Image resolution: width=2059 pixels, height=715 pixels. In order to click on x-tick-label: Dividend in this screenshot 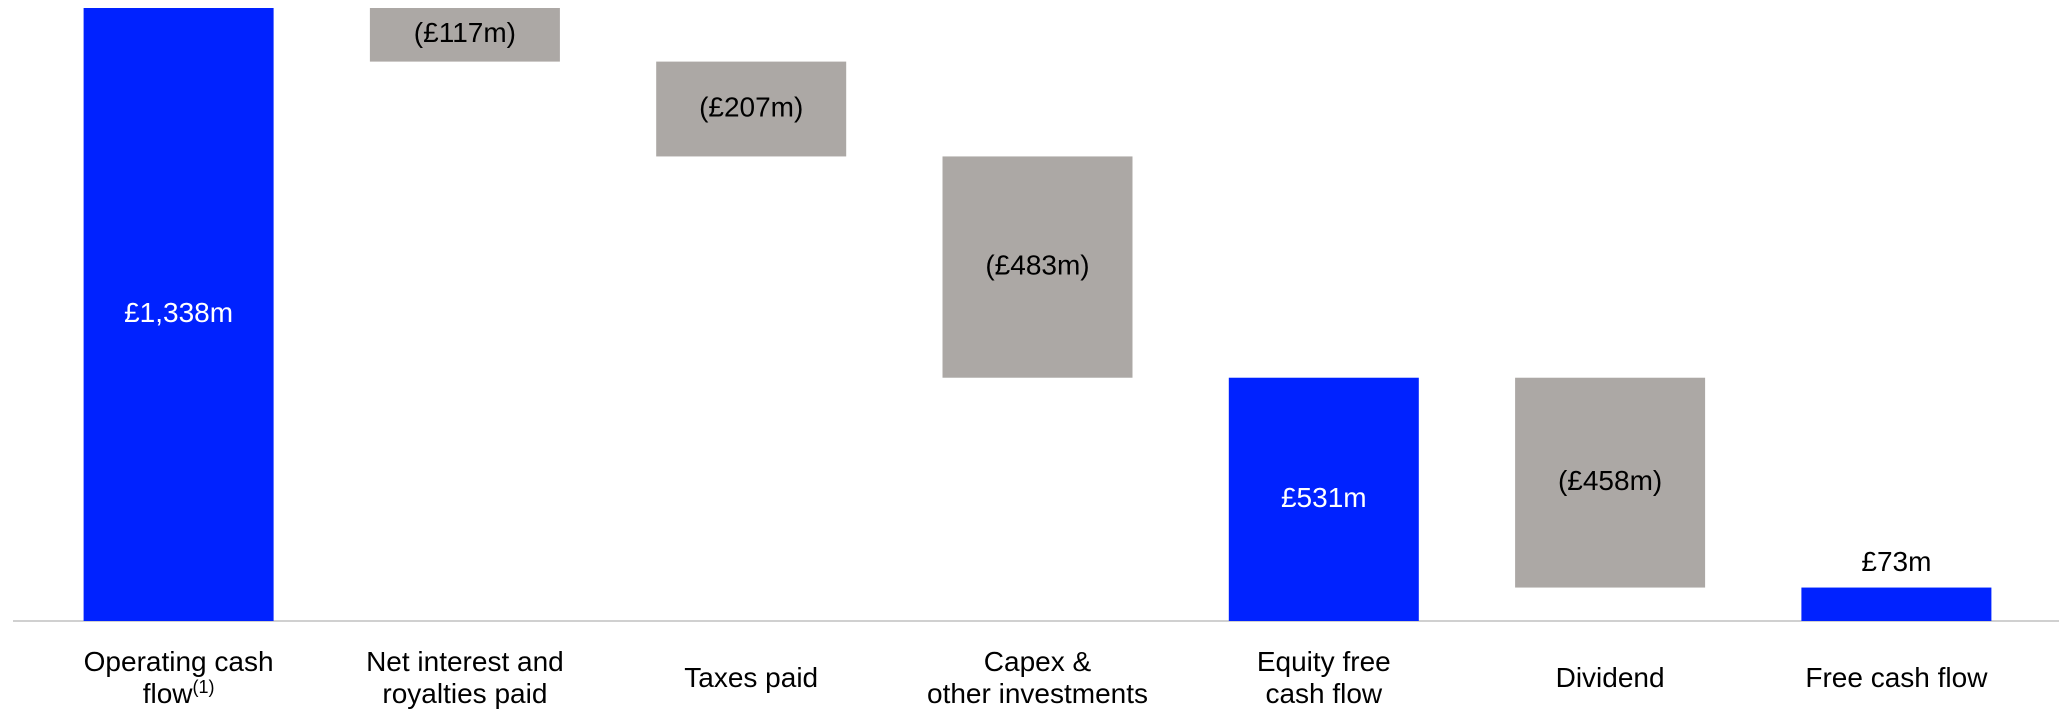, I will do `click(1610, 677)`.